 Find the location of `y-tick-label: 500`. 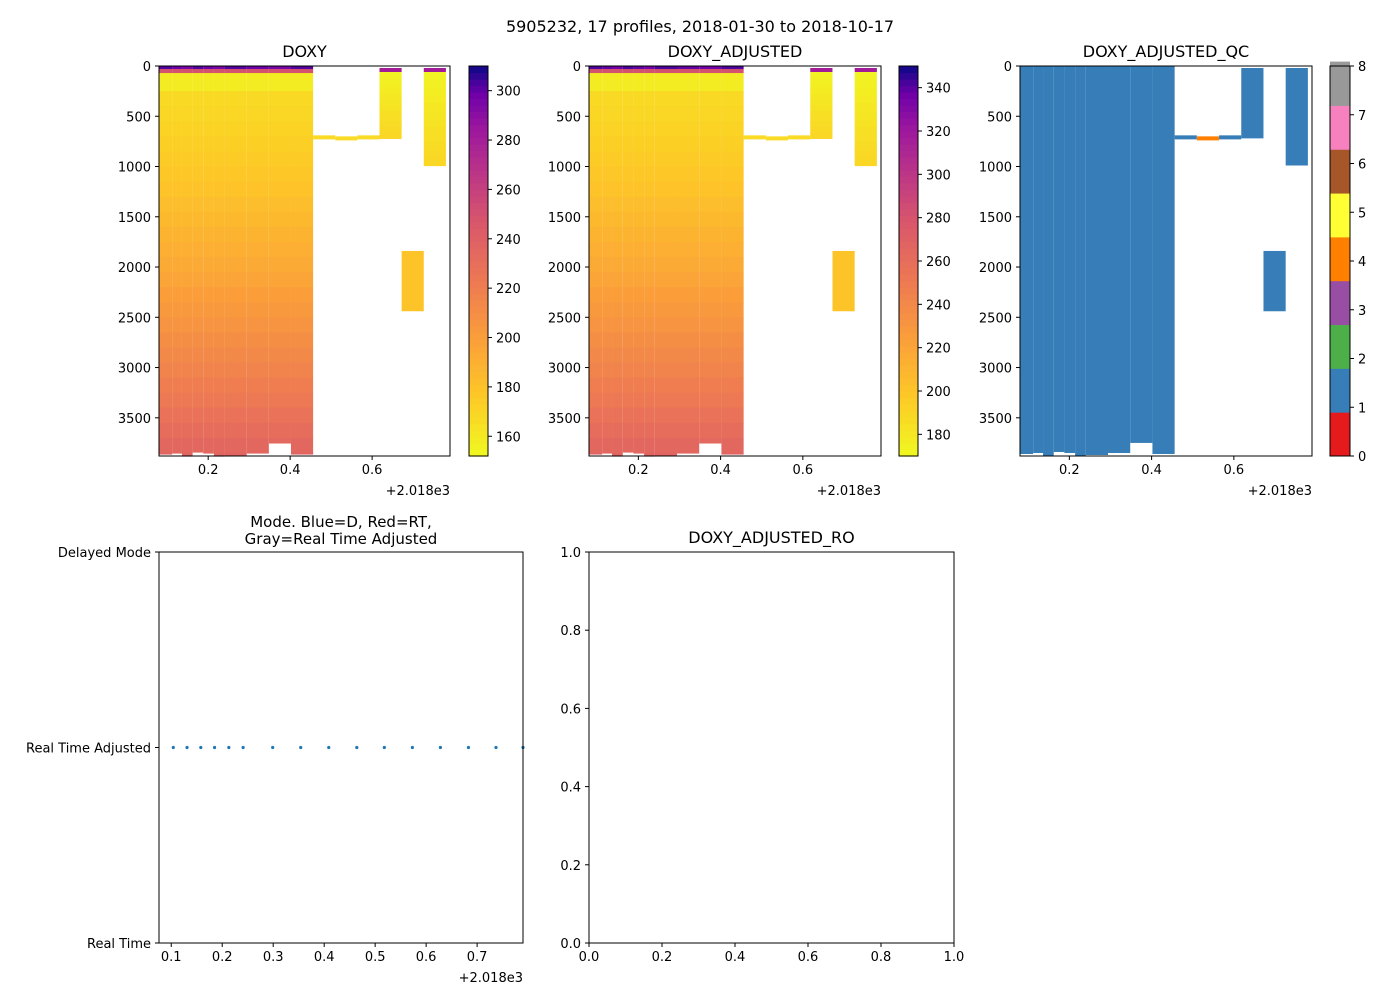

y-tick-label: 500 is located at coordinates (568, 117).